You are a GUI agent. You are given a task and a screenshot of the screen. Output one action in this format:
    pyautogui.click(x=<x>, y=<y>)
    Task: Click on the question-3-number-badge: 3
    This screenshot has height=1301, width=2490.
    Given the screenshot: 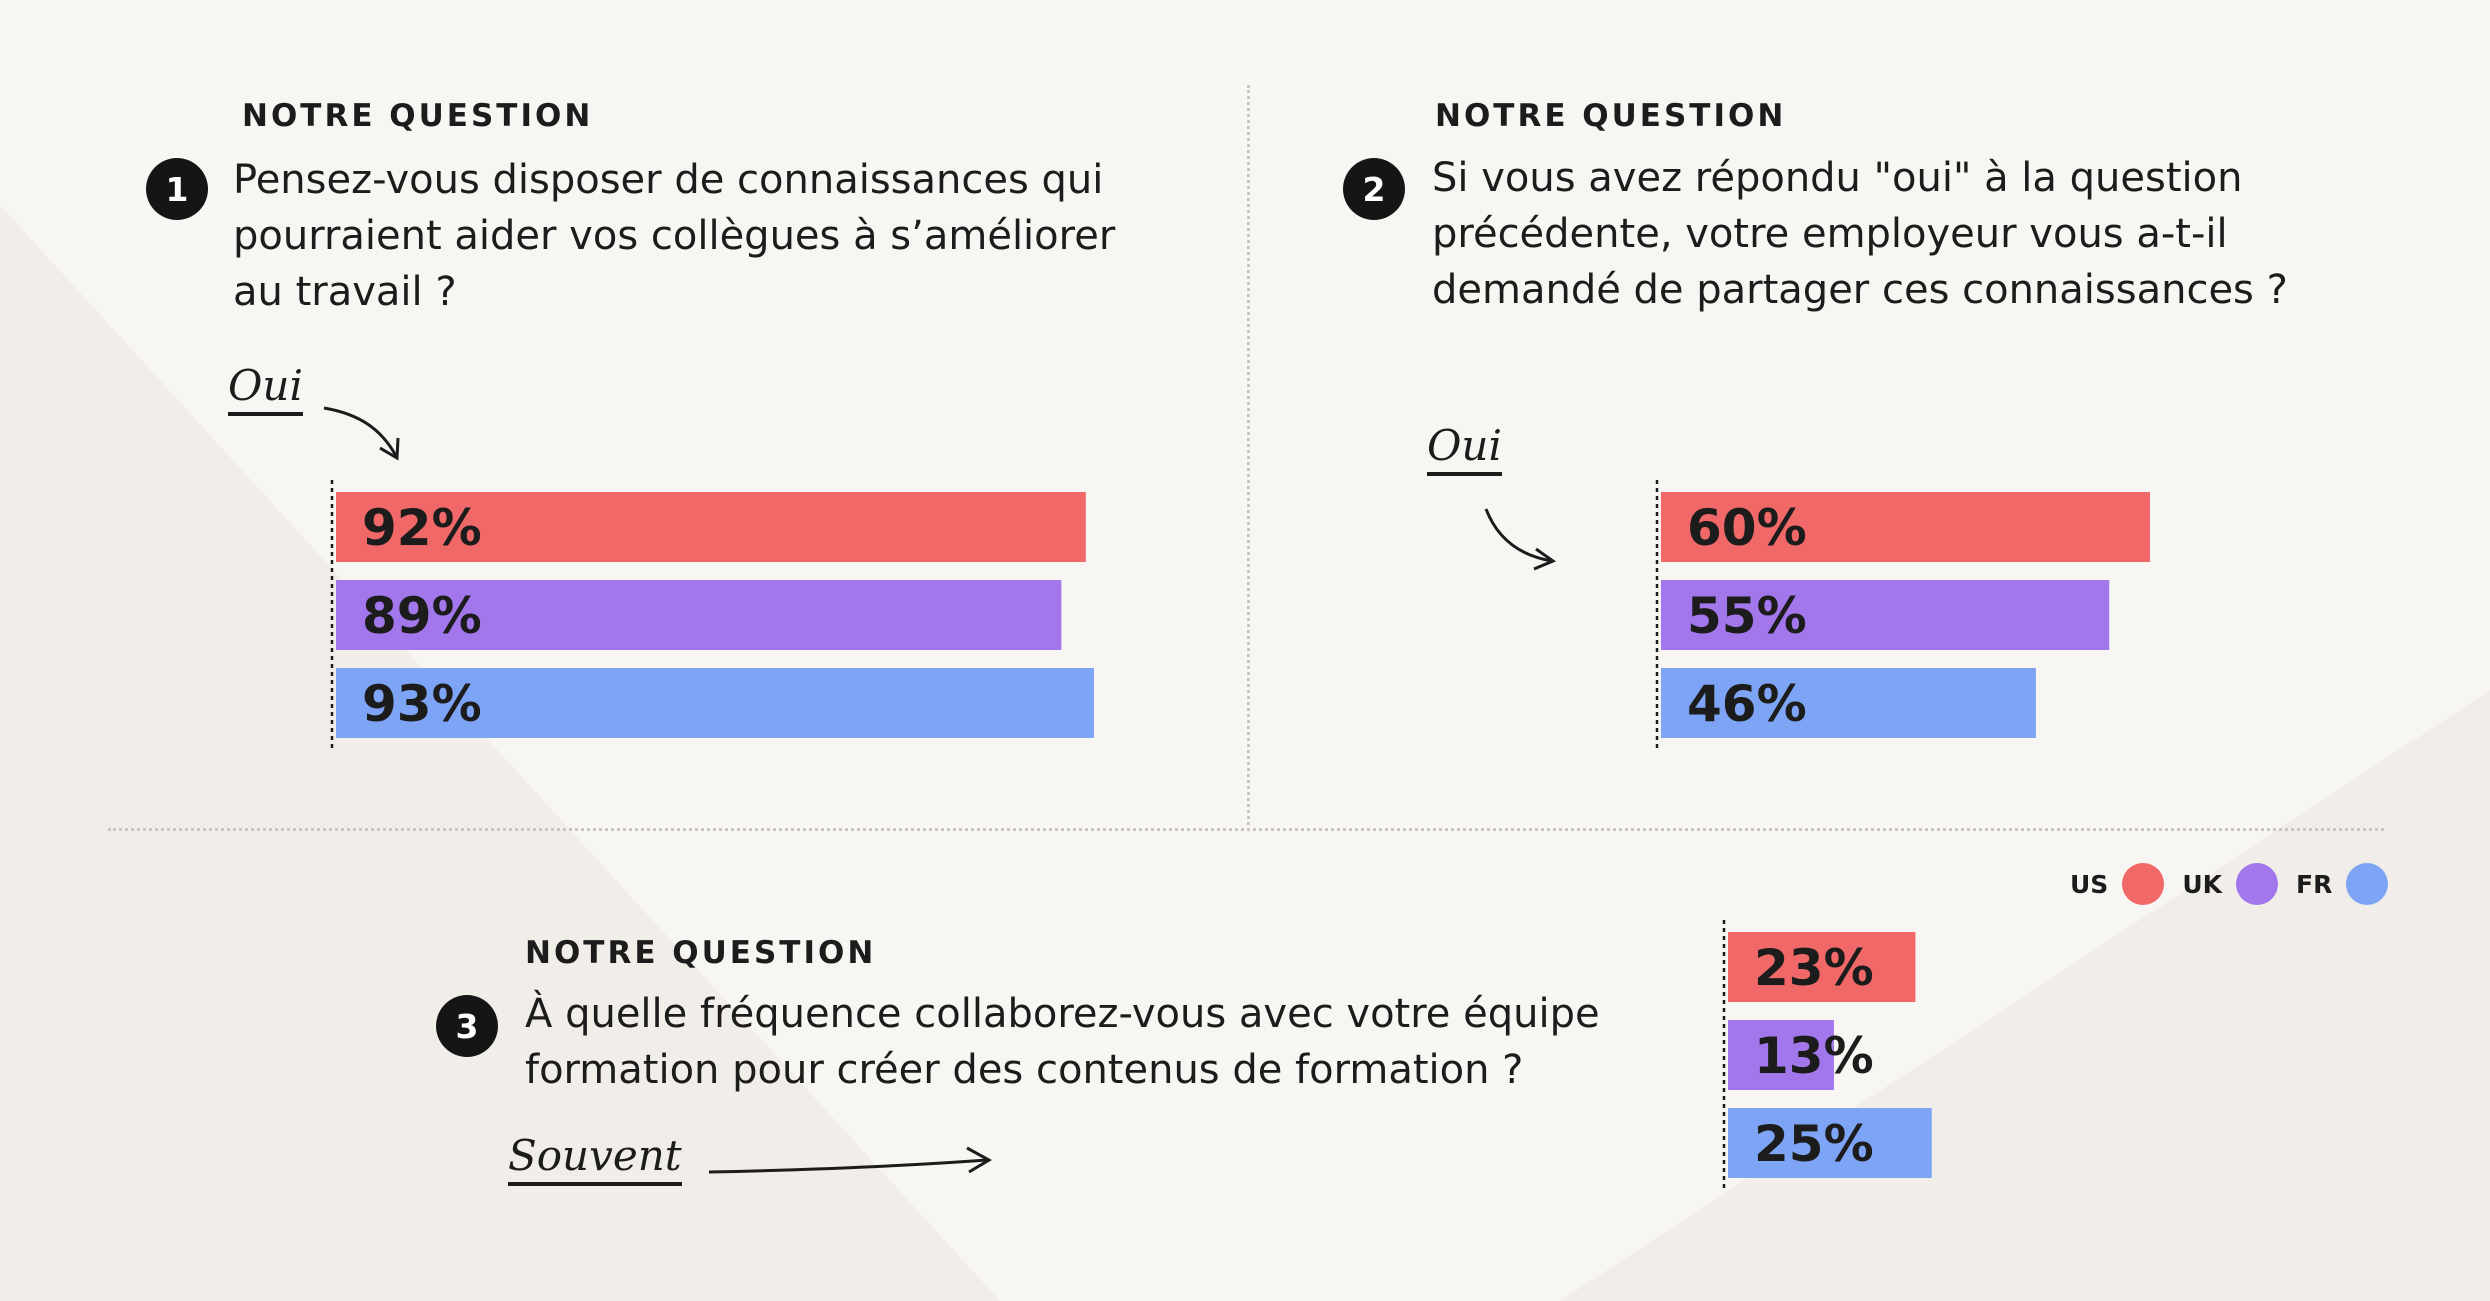 What is the action you would take?
    pyautogui.click(x=467, y=1026)
    